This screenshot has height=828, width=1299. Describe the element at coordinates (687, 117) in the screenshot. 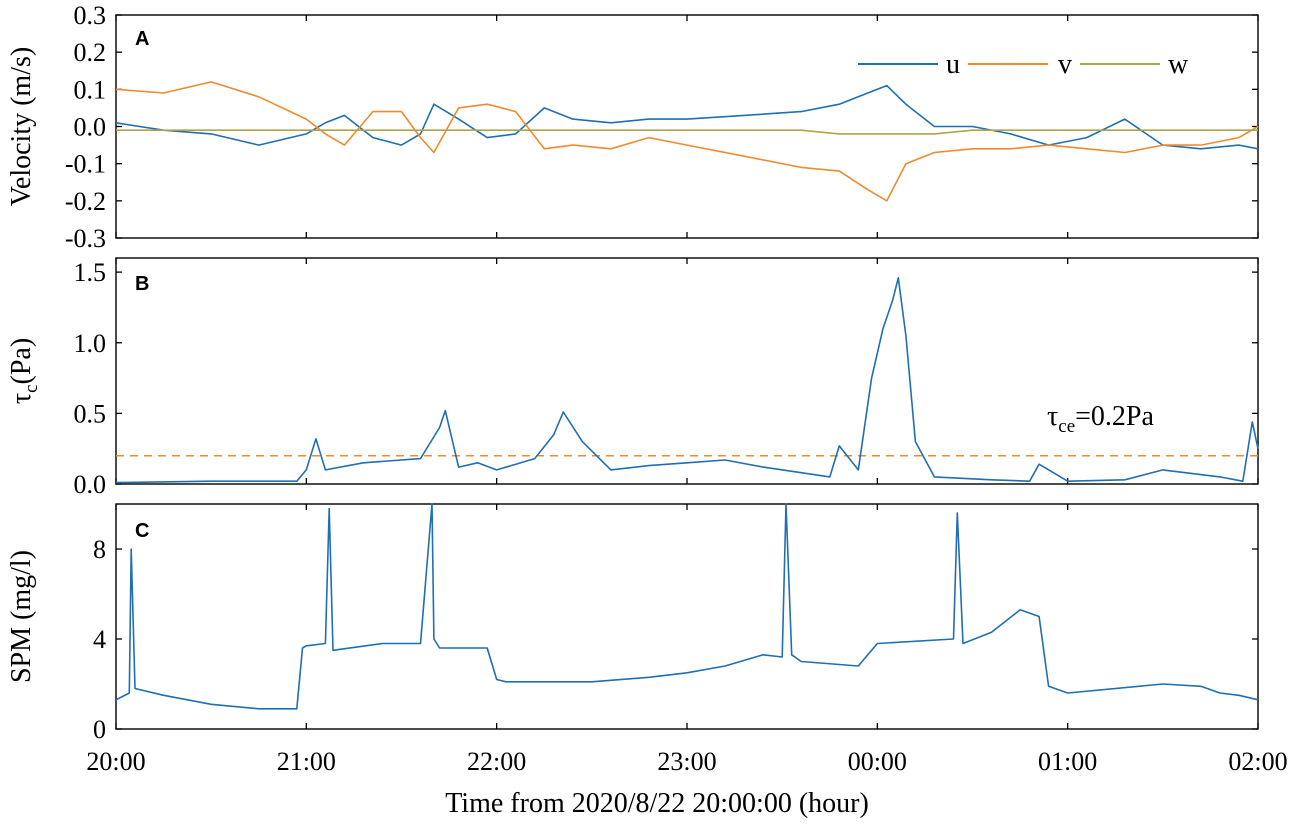

I see `series-line-u` at that location.